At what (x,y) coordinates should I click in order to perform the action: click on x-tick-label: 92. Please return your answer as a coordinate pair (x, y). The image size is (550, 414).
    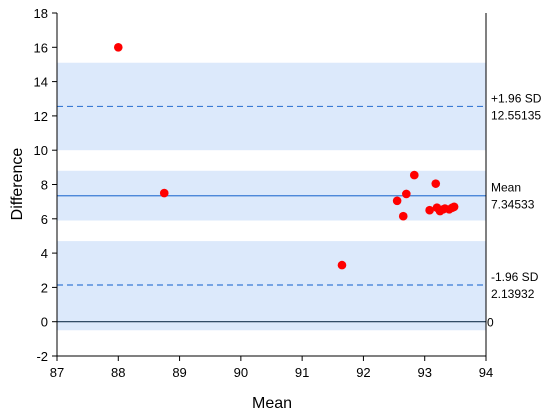
    Looking at the image, I should click on (363, 372).